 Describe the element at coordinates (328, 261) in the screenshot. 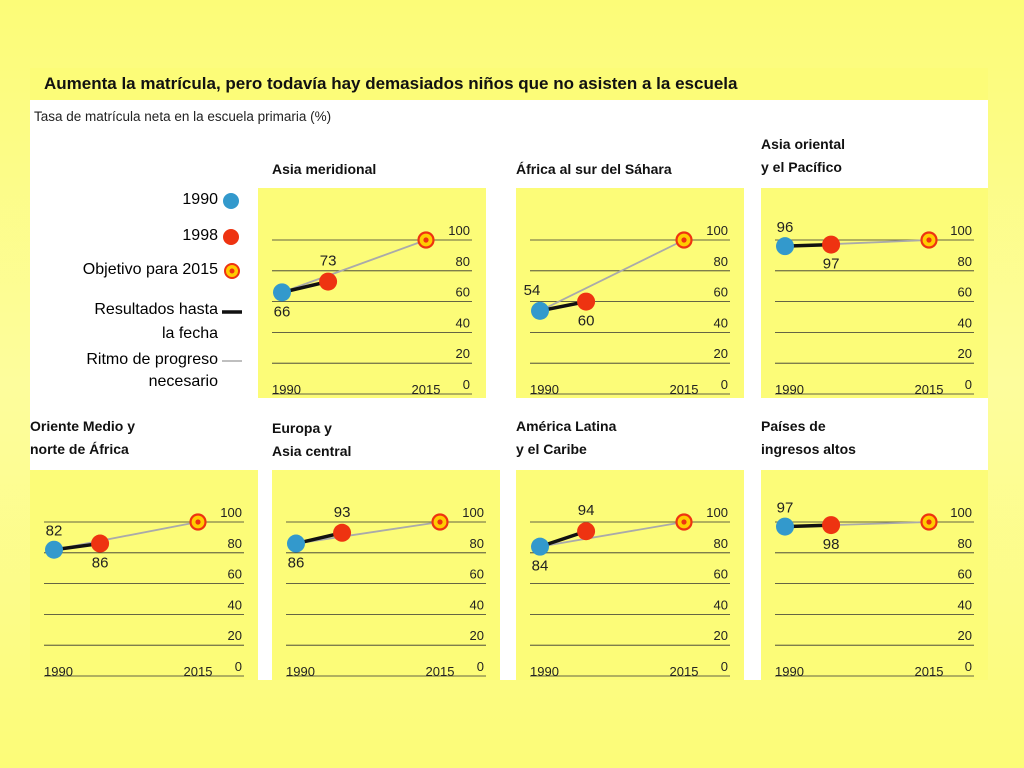

I see `value-label-1998: 73` at that location.